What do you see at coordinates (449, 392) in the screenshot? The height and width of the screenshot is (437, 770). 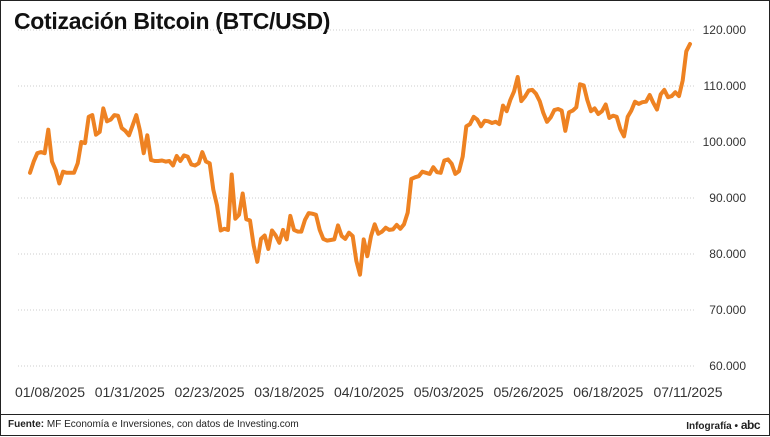 I see `x-tick-label: 05/03/2025` at bounding box center [449, 392].